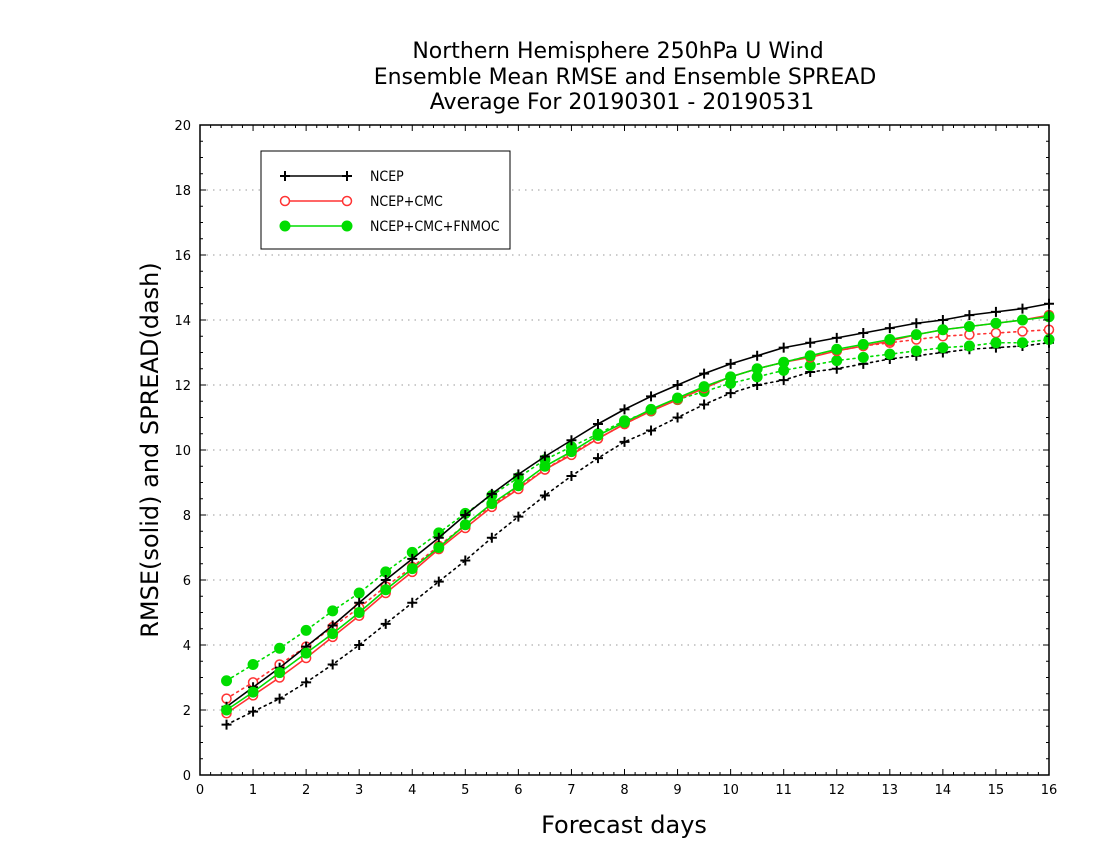 This screenshot has width=1100, height=850. What do you see at coordinates (182, 191) in the screenshot?
I see `y-tick-label: 18` at bounding box center [182, 191].